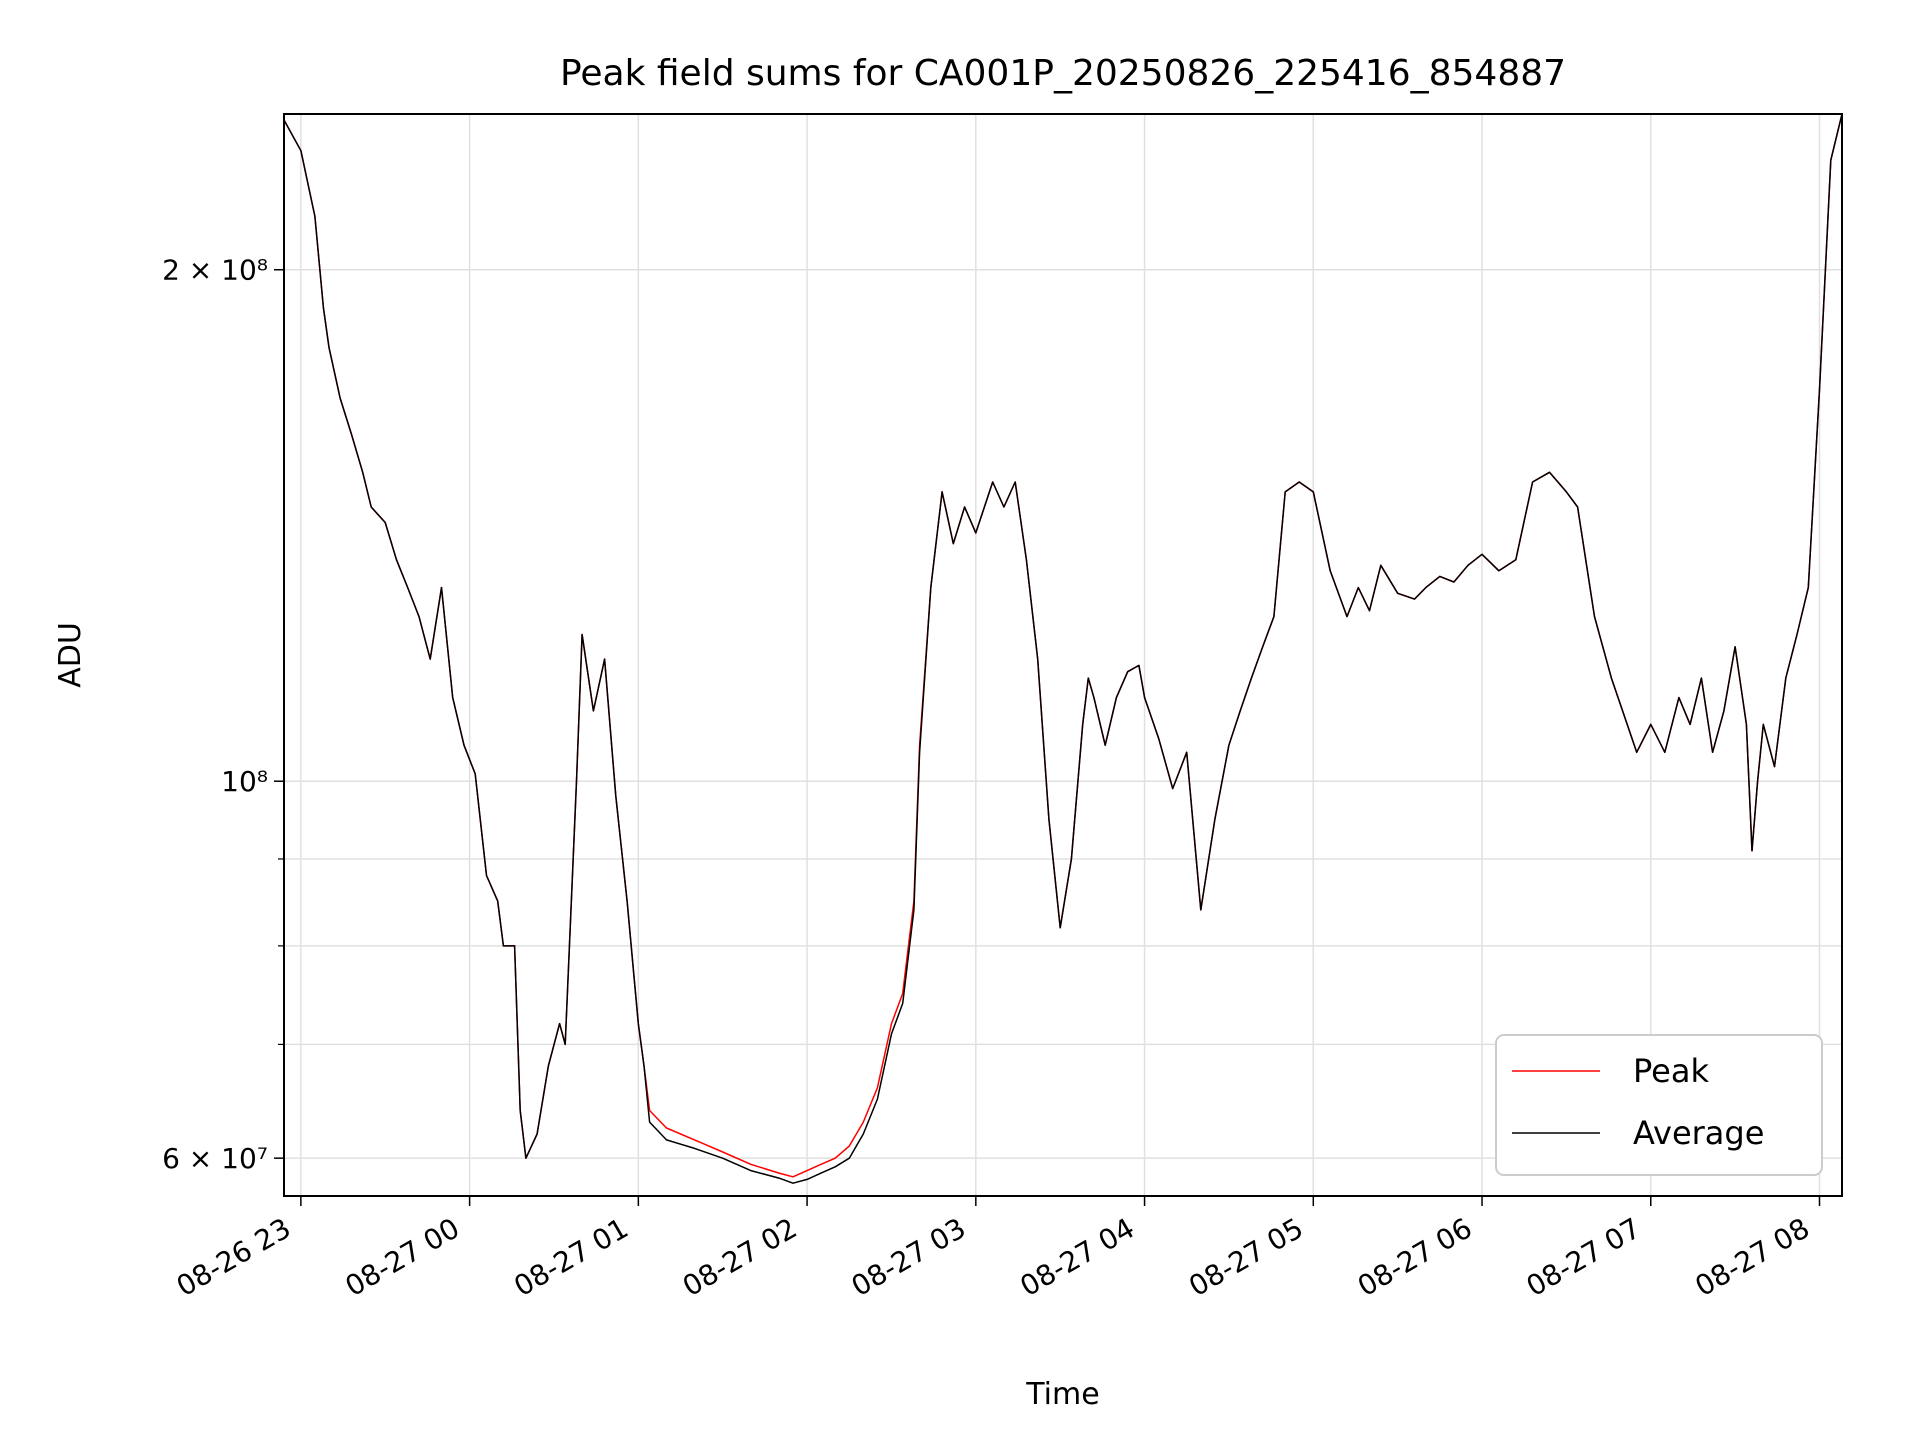  Describe the element at coordinates (223, 714) in the screenshot. I see `y-axis: 6 × 10⁷ 10⁸ 2 × 10⁸` at that location.